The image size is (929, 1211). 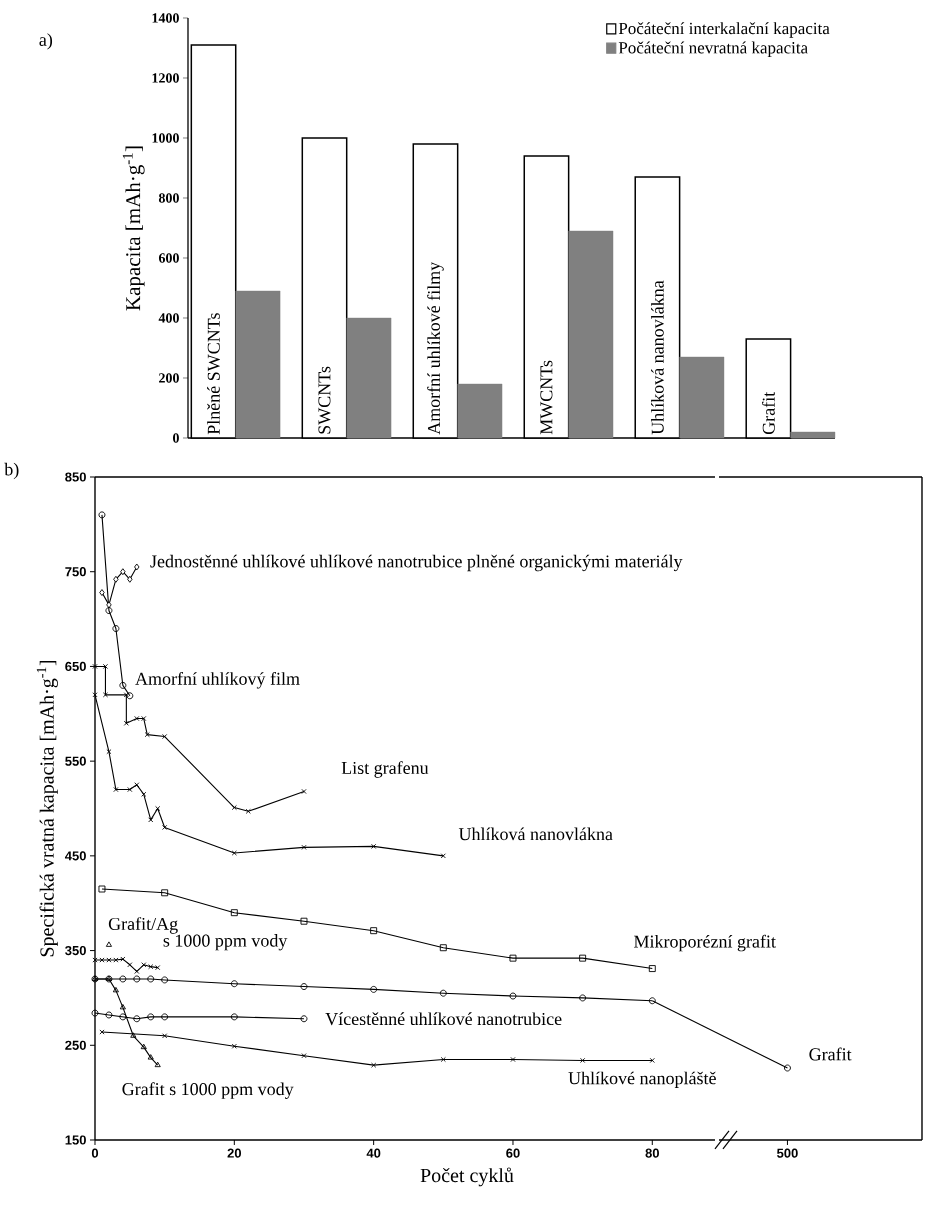 I want to click on x-tick-label: SWCNTs, so click(x=324, y=400).